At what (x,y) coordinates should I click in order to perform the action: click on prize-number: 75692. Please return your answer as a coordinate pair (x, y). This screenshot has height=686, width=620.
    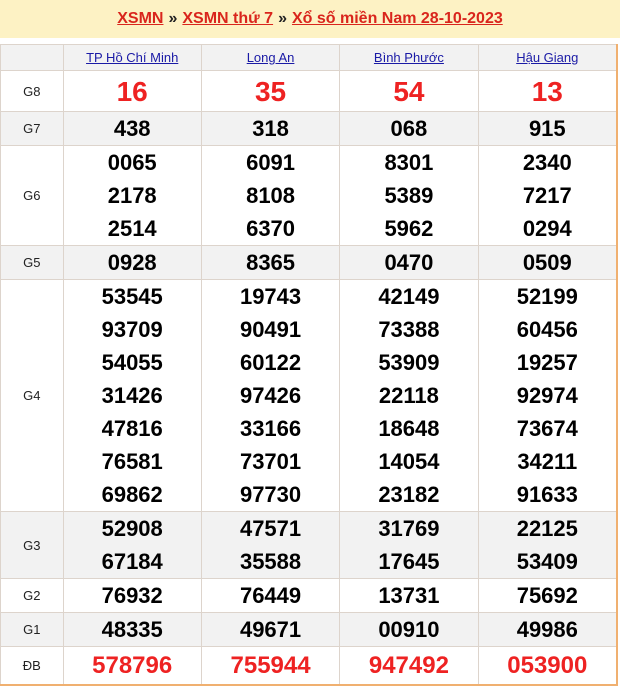
    Looking at the image, I should click on (547, 595).